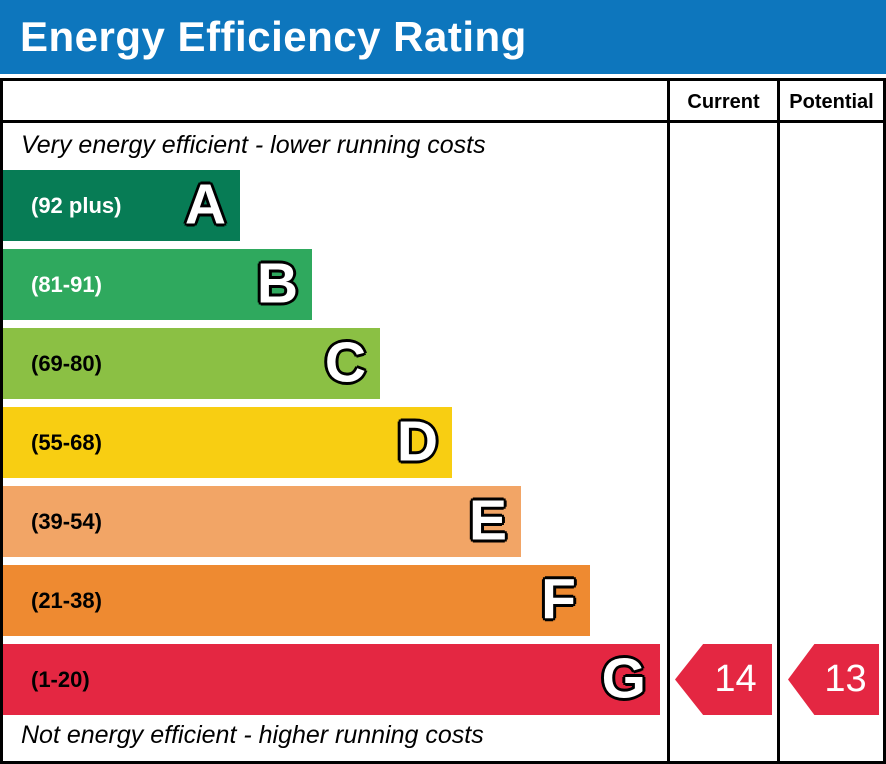 This screenshot has width=886, height=764. I want to click on band-row-e: (39-54) E, so click(262, 521).